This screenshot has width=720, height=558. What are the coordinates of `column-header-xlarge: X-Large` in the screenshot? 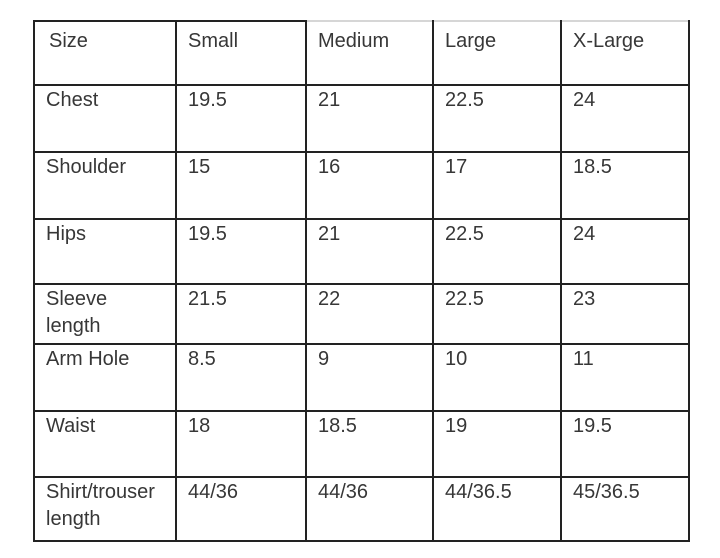 It's located at (625, 53).